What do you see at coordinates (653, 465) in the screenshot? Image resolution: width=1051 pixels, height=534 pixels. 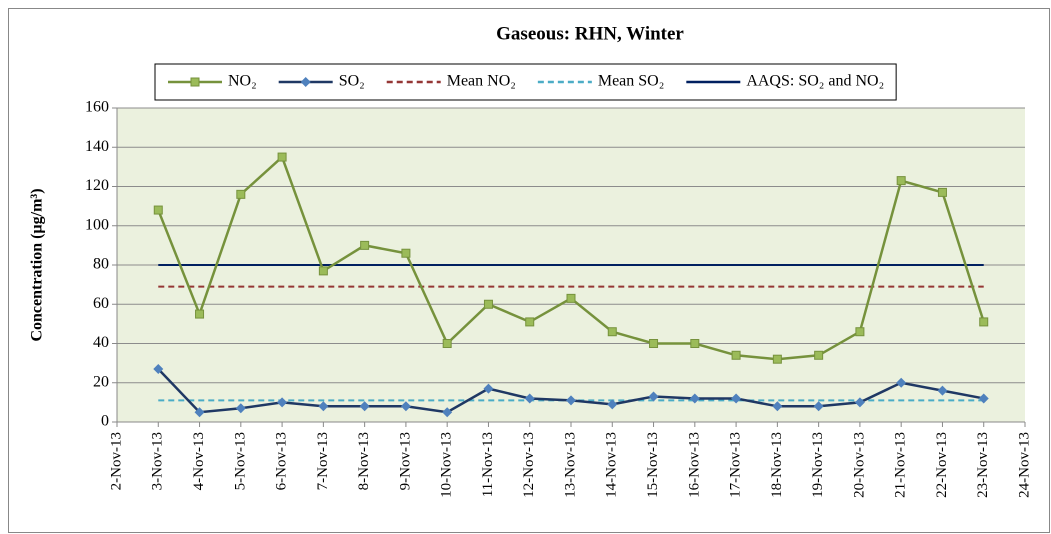 I see `x-tick-label: 15-Nov-13` at bounding box center [653, 465].